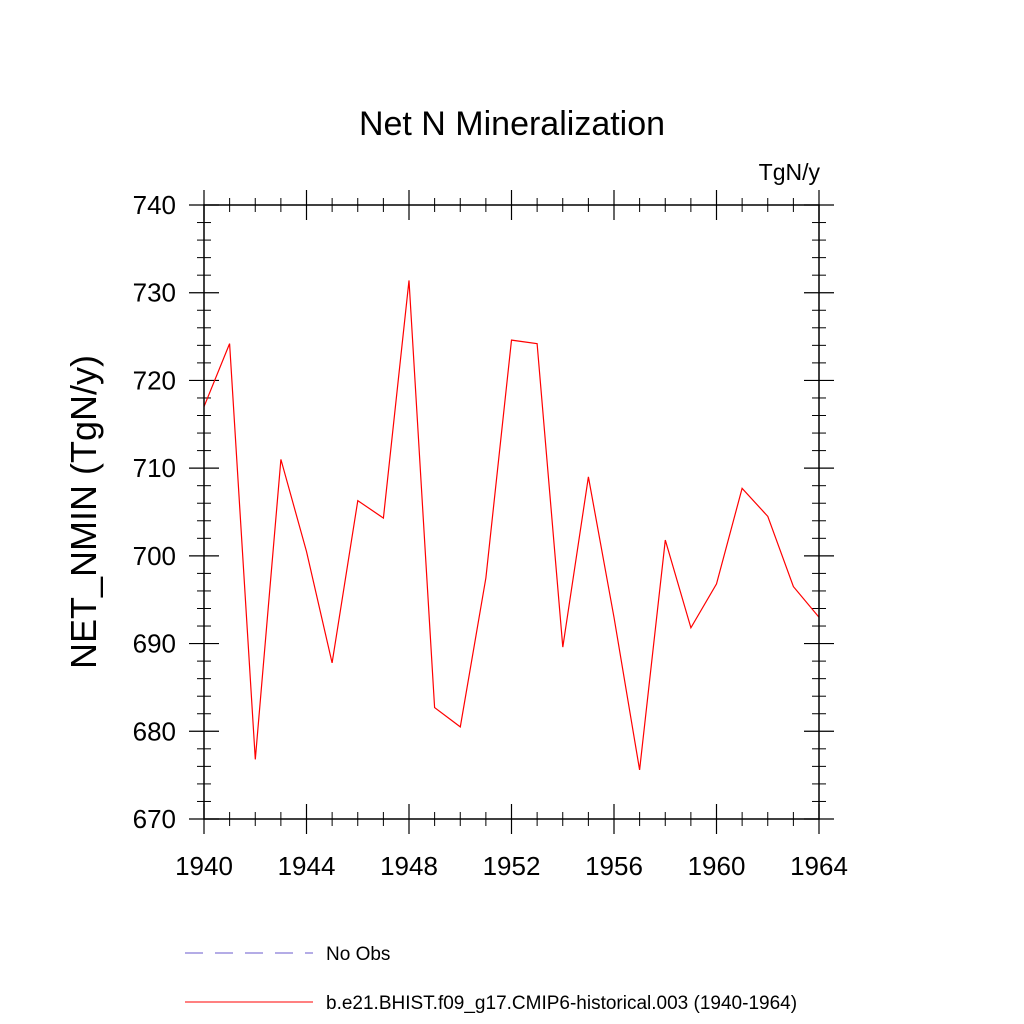 This screenshot has width=1024, height=1024. Describe the element at coordinates (204, 866) in the screenshot. I see `x-tick-label: 1940` at that location.